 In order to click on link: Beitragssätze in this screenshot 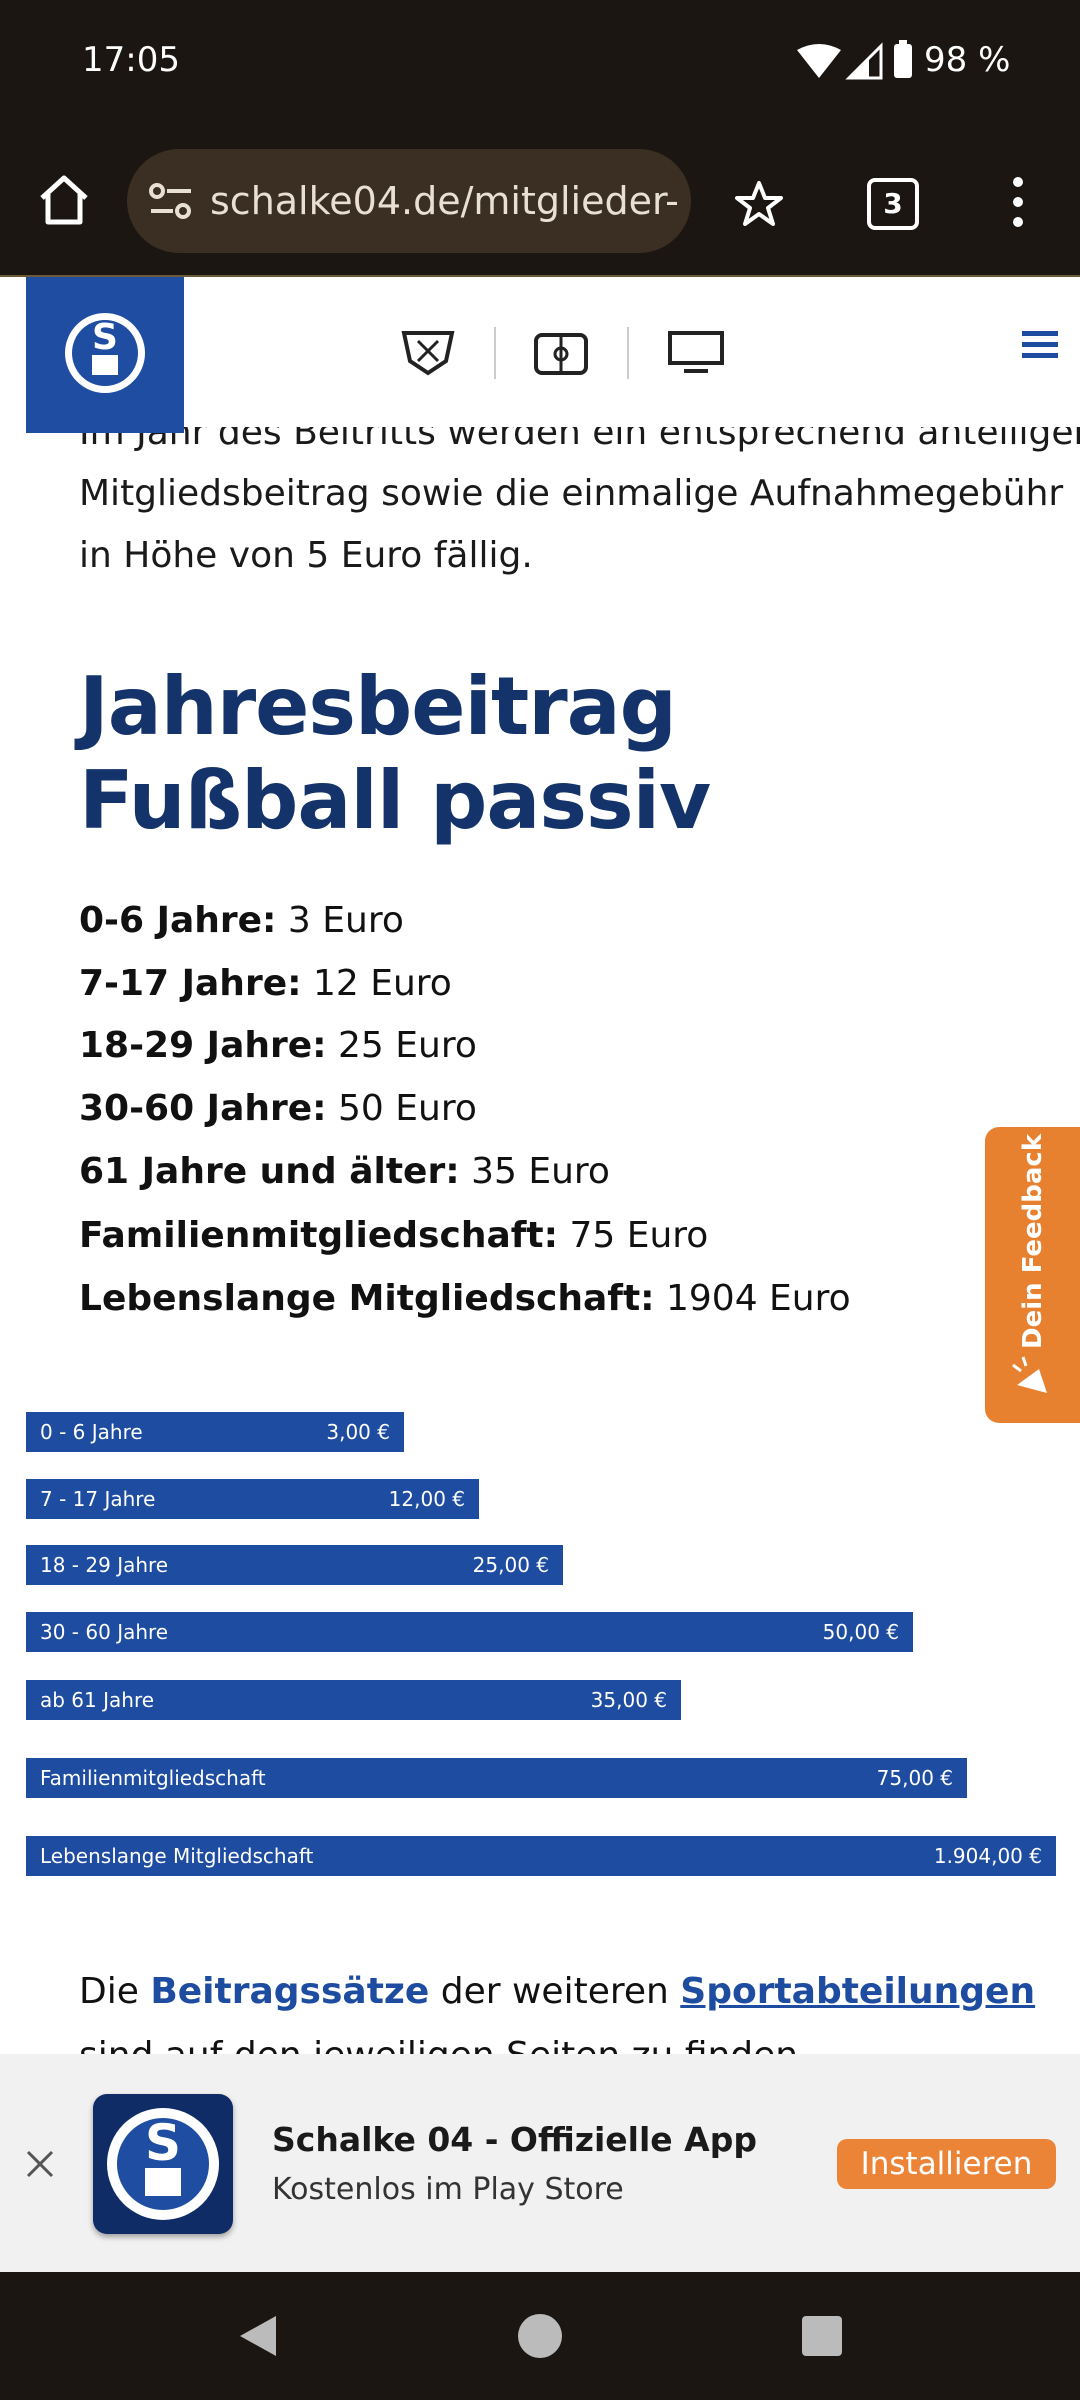, I will do `click(290, 1991)`.